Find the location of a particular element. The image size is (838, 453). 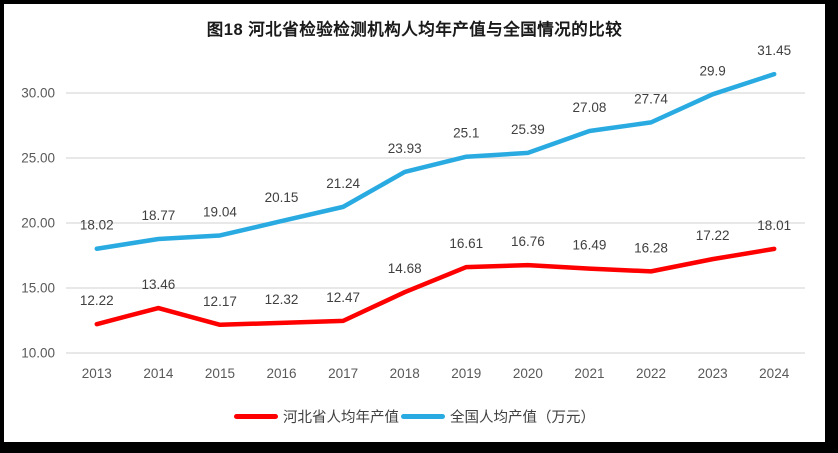

data-label-national: 23.93 is located at coordinates (405, 148).